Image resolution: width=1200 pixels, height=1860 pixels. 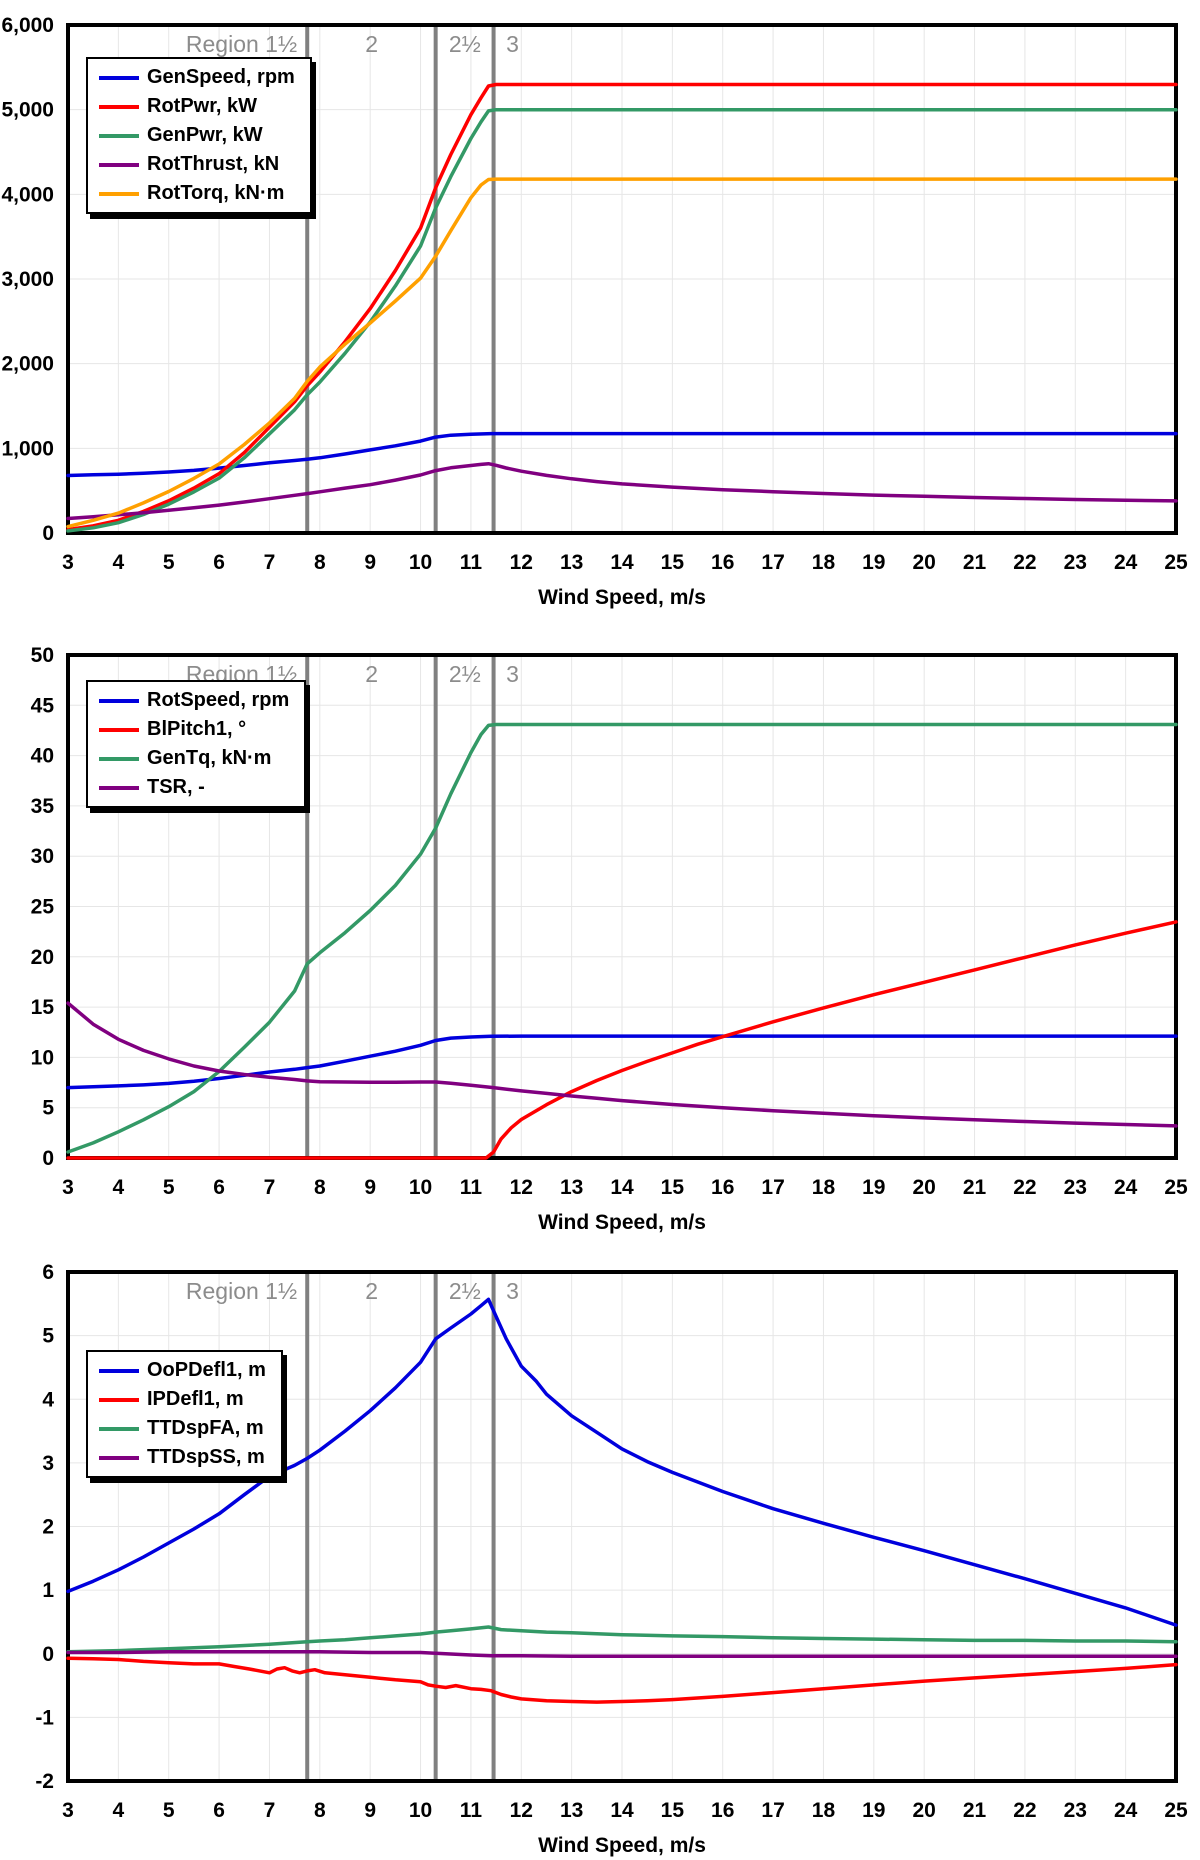 What do you see at coordinates (873, 1810) in the screenshot?
I see `x-axis-tick-label: 19` at bounding box center [873, 1810].